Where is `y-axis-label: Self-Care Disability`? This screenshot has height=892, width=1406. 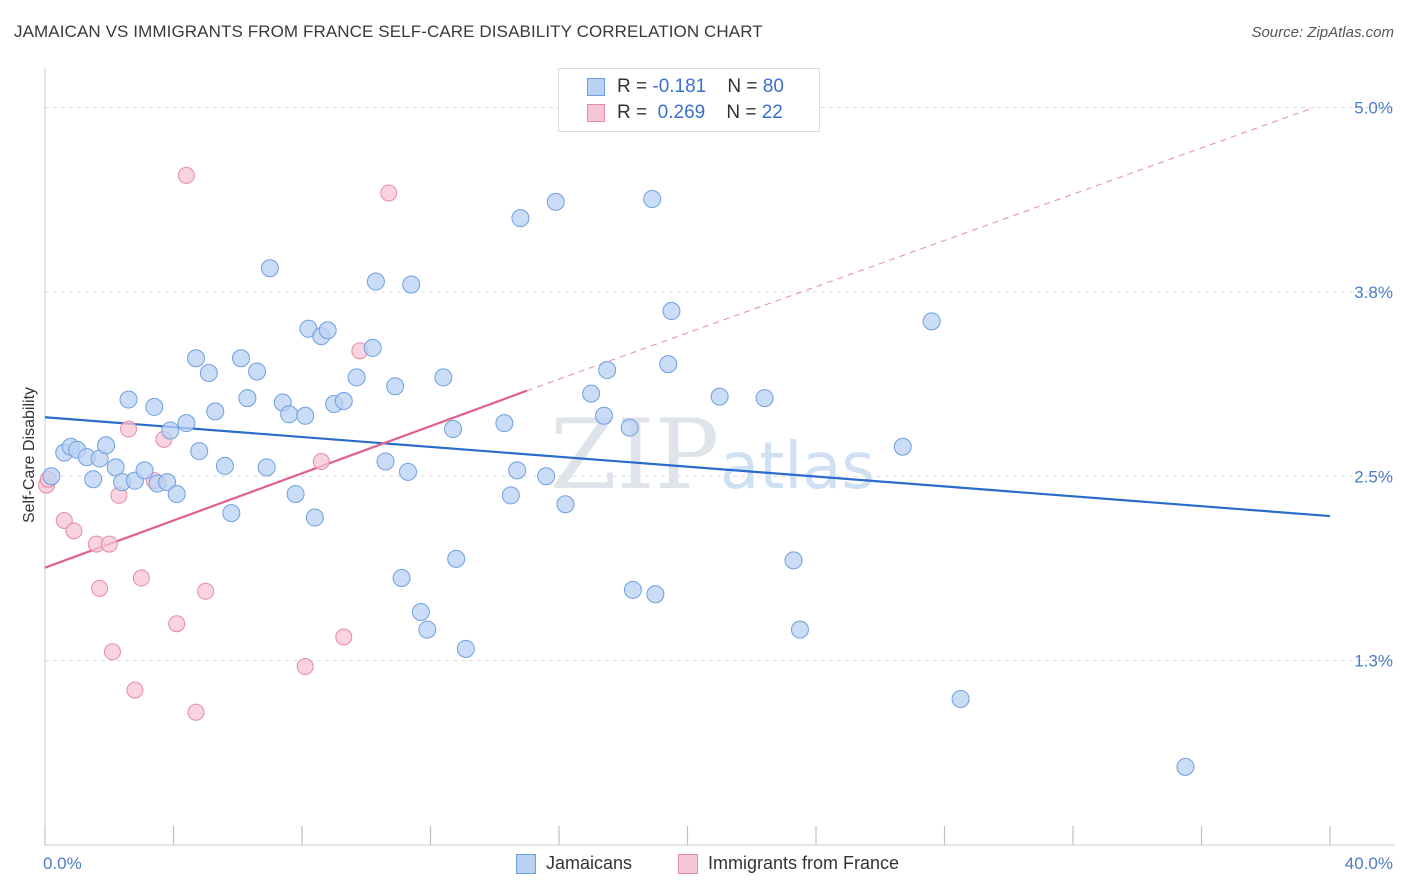 y-axis-label: Self-Care Disability is located at coordinates (29, 455).